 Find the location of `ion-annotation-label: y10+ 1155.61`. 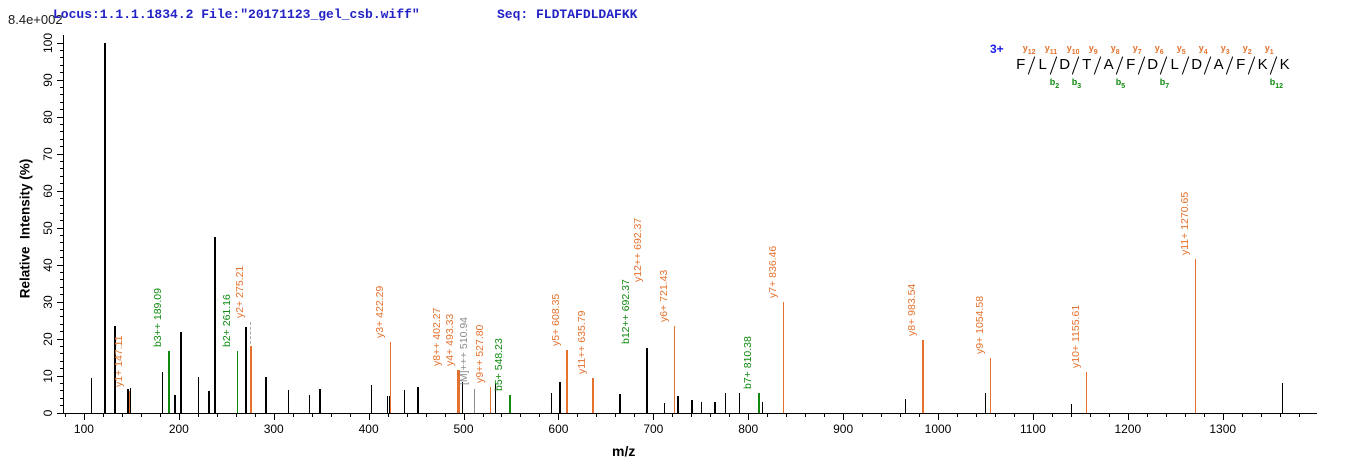

ion-annotation-label: y10+ 1155.61 is located at coordinates (1075, 337).